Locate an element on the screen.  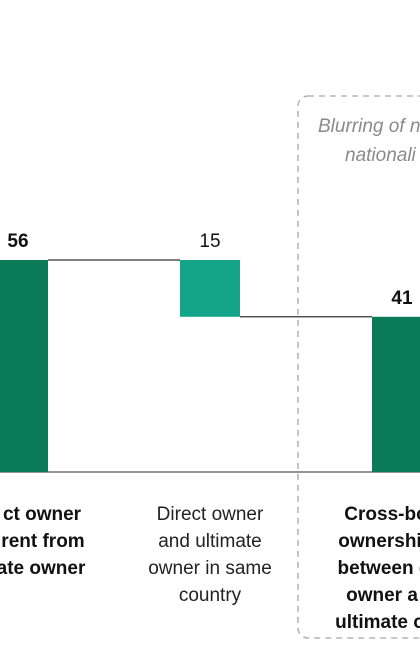
value-label: 41 is located at coordinates (402, 298).